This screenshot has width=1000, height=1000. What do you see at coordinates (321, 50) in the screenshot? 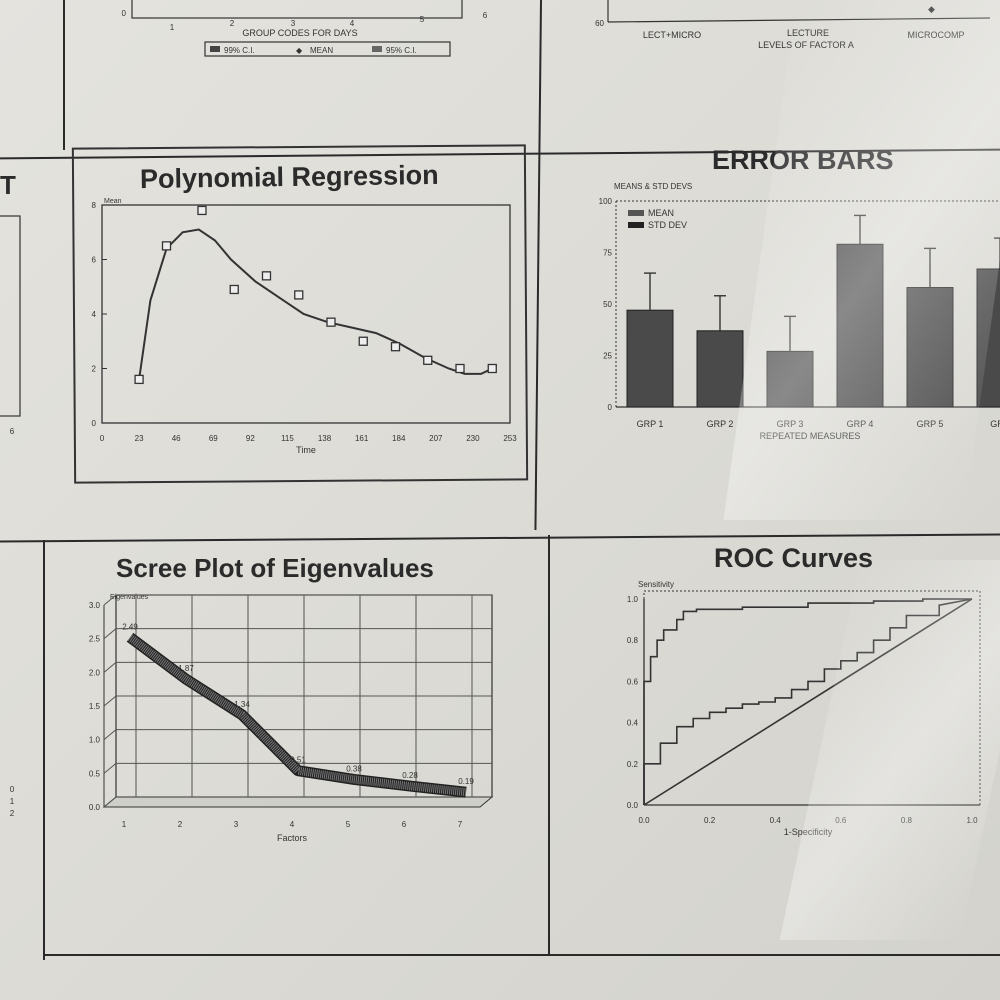
I see `legend-mean: MEAN` at bounding box center [321, 50].